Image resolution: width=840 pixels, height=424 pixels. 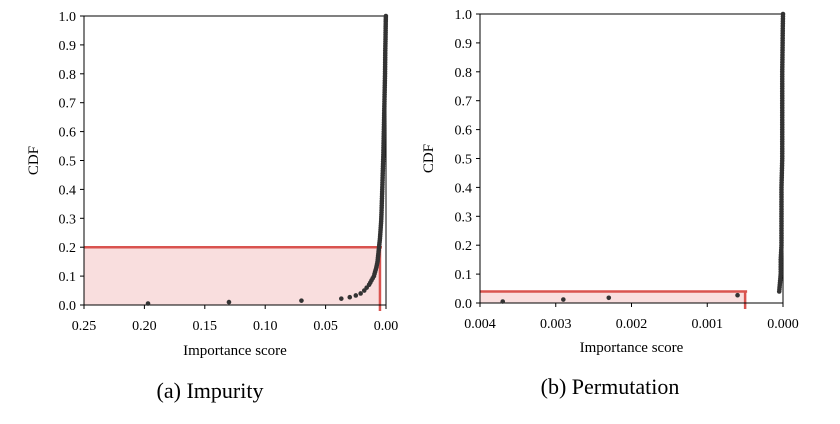 What do you see at coordinates (205, 326) in the screenshot?
I see `x-tick-label: 0.15` at bounding box center [205, 326].